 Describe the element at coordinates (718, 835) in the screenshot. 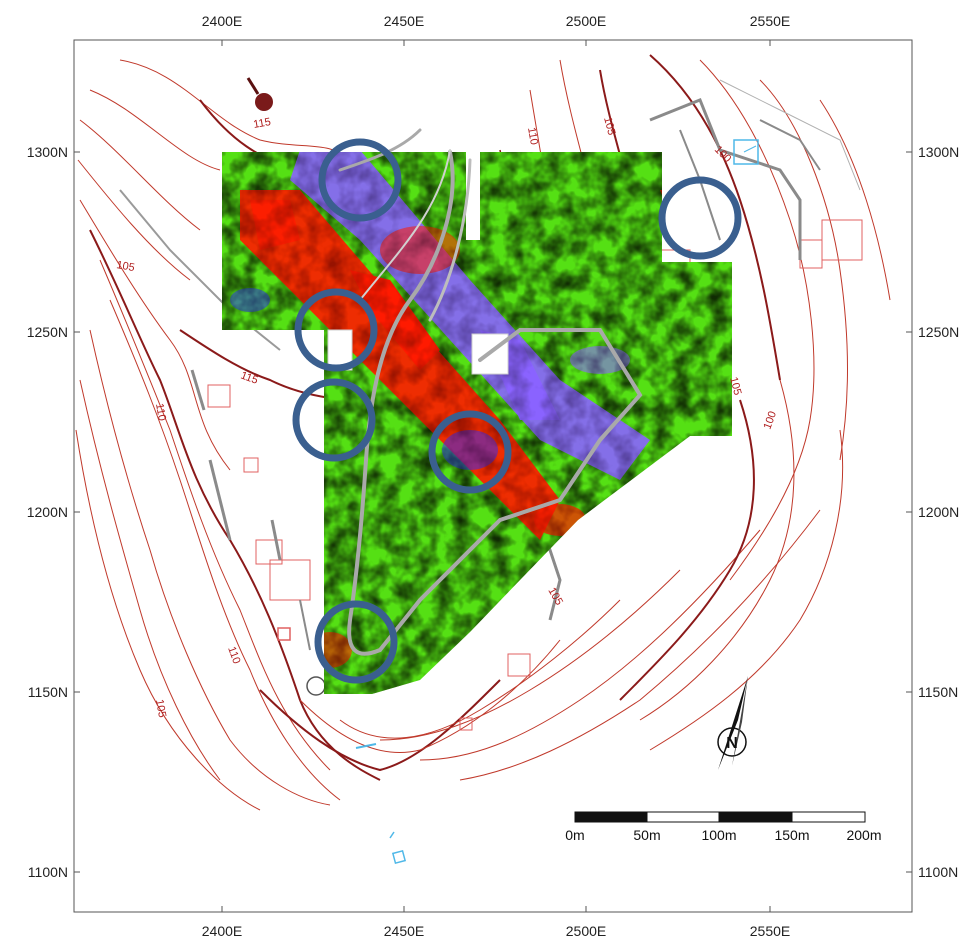

I see `scale-label: 100m` at that location.